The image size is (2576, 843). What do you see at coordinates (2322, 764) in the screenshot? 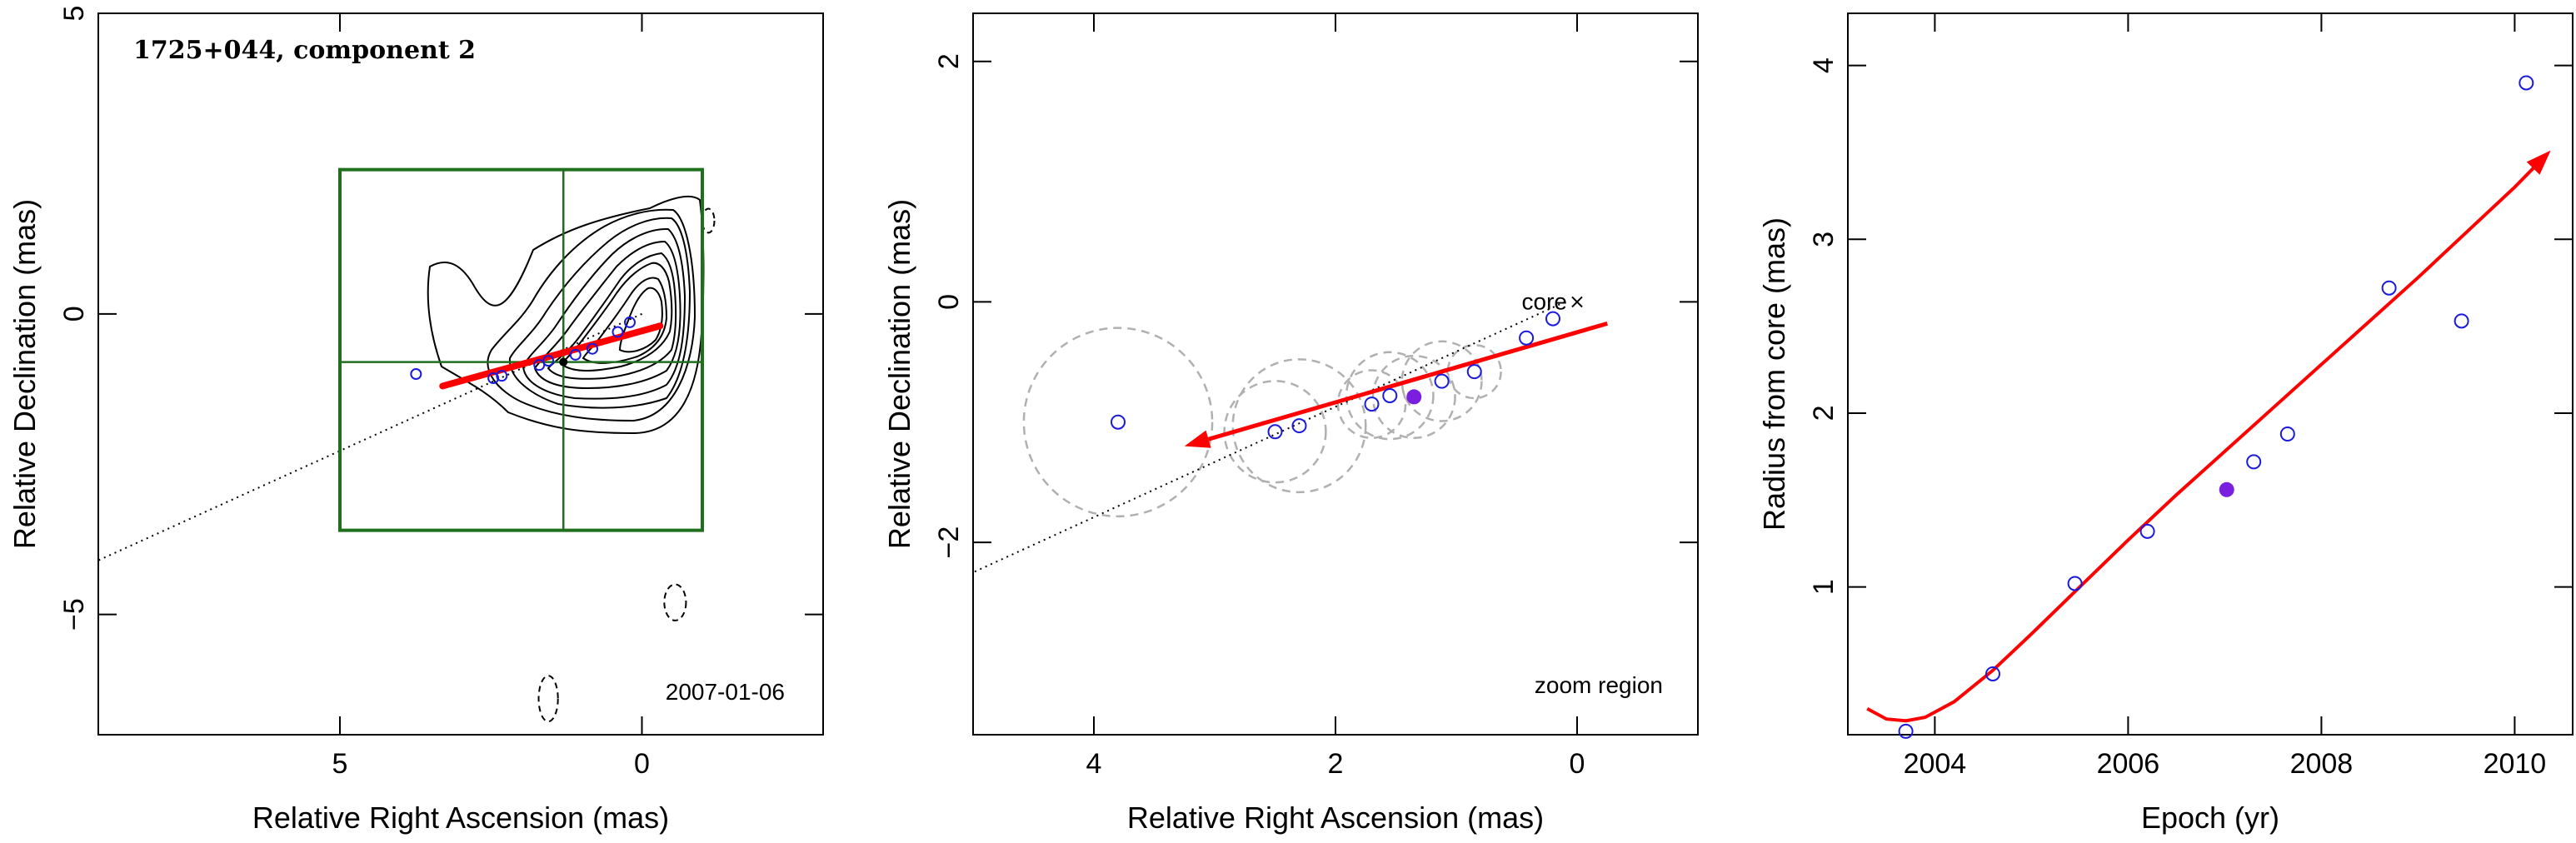
I see `panel-radius-xtick-label: 2008` at bounding box center [2322, 764].